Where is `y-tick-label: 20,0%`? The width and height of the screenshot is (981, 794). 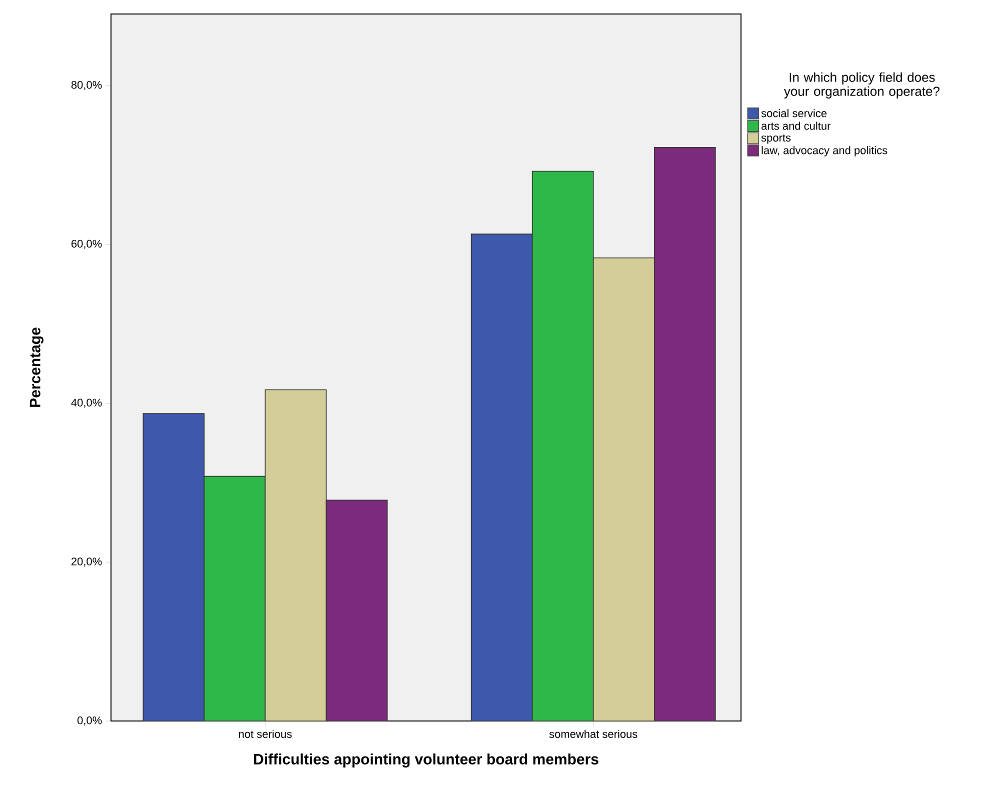
y-tick-label: 20,0% is located at coordinates (86, 562).